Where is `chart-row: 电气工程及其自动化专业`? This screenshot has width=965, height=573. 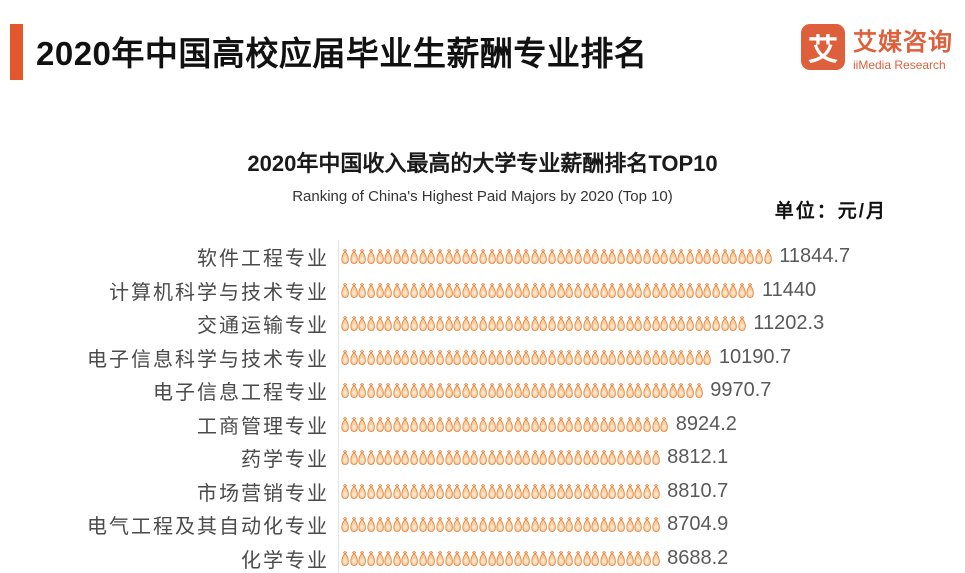 chart-row: 电气工程及其自动化专业 is located at coordinates (482, 525).